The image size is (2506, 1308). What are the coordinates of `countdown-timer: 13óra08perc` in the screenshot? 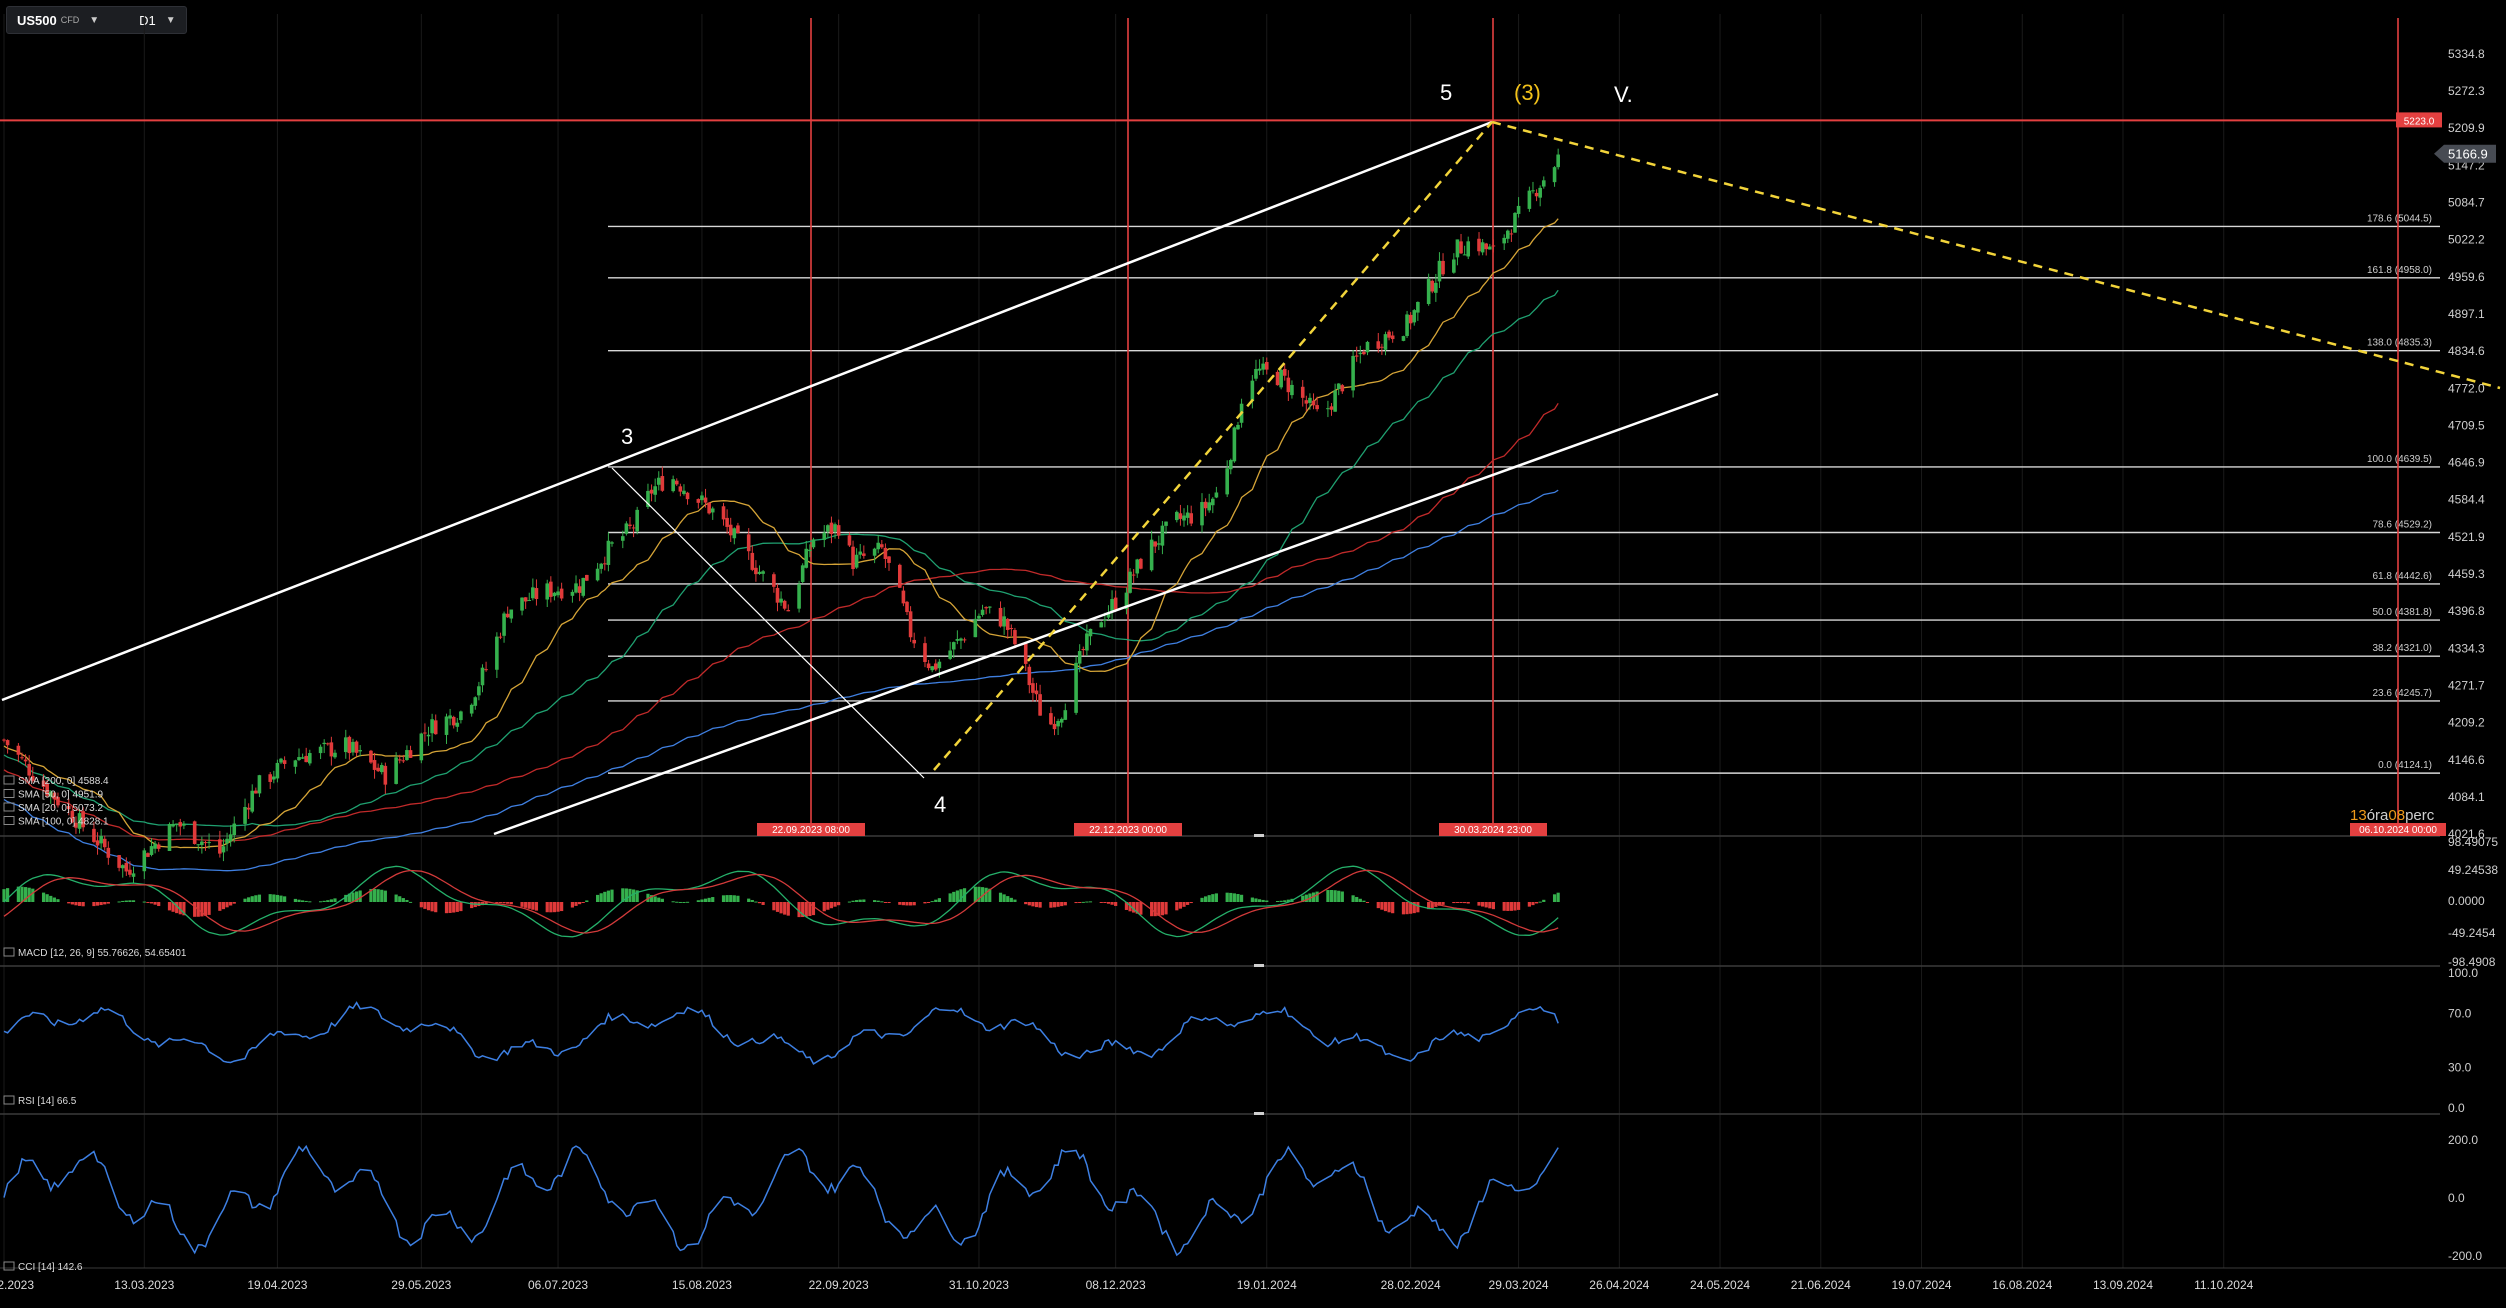 It's located at (2392, 815).